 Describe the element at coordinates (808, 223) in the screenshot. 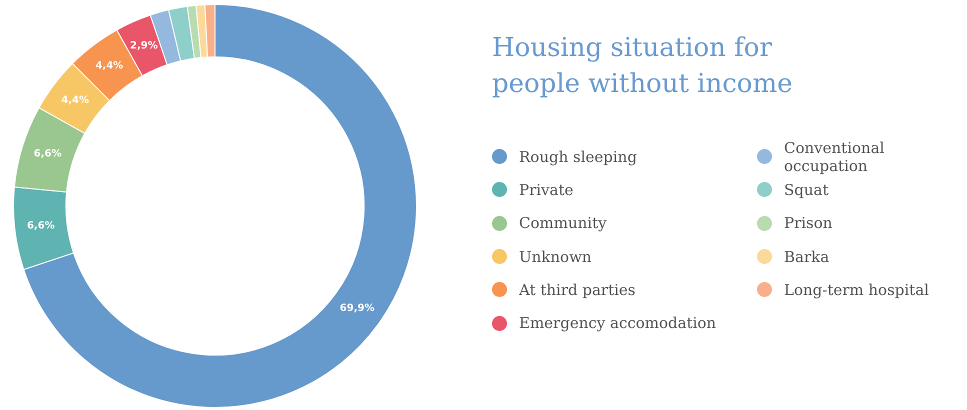

I see `legend-label: Prison` at that location.